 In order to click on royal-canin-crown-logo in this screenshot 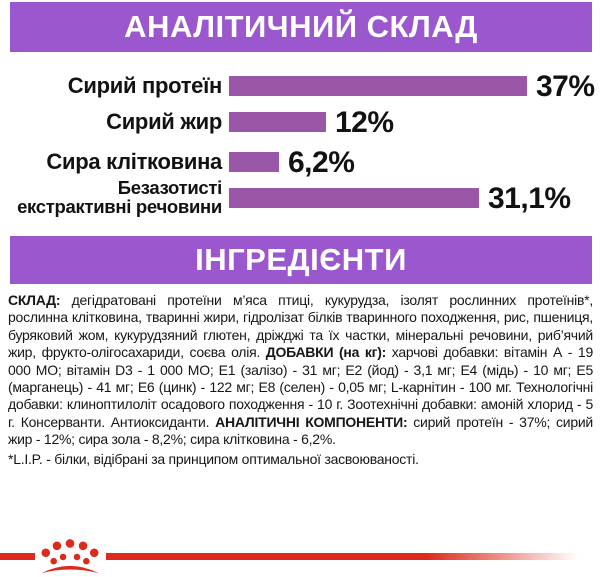, I will do `click(70, 556)`.